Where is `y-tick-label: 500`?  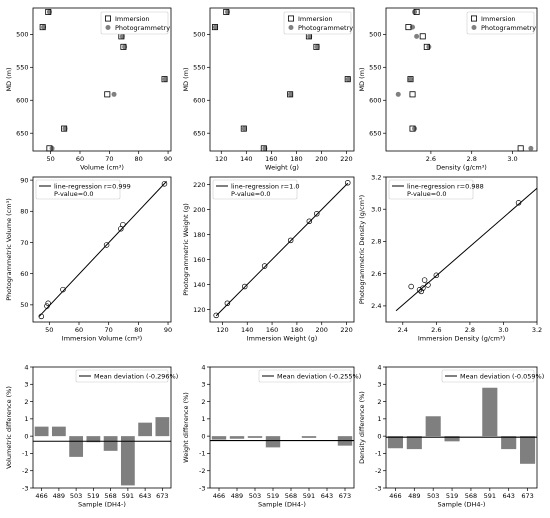 y-tick-label: 500 is located at coordinates (375, 35).